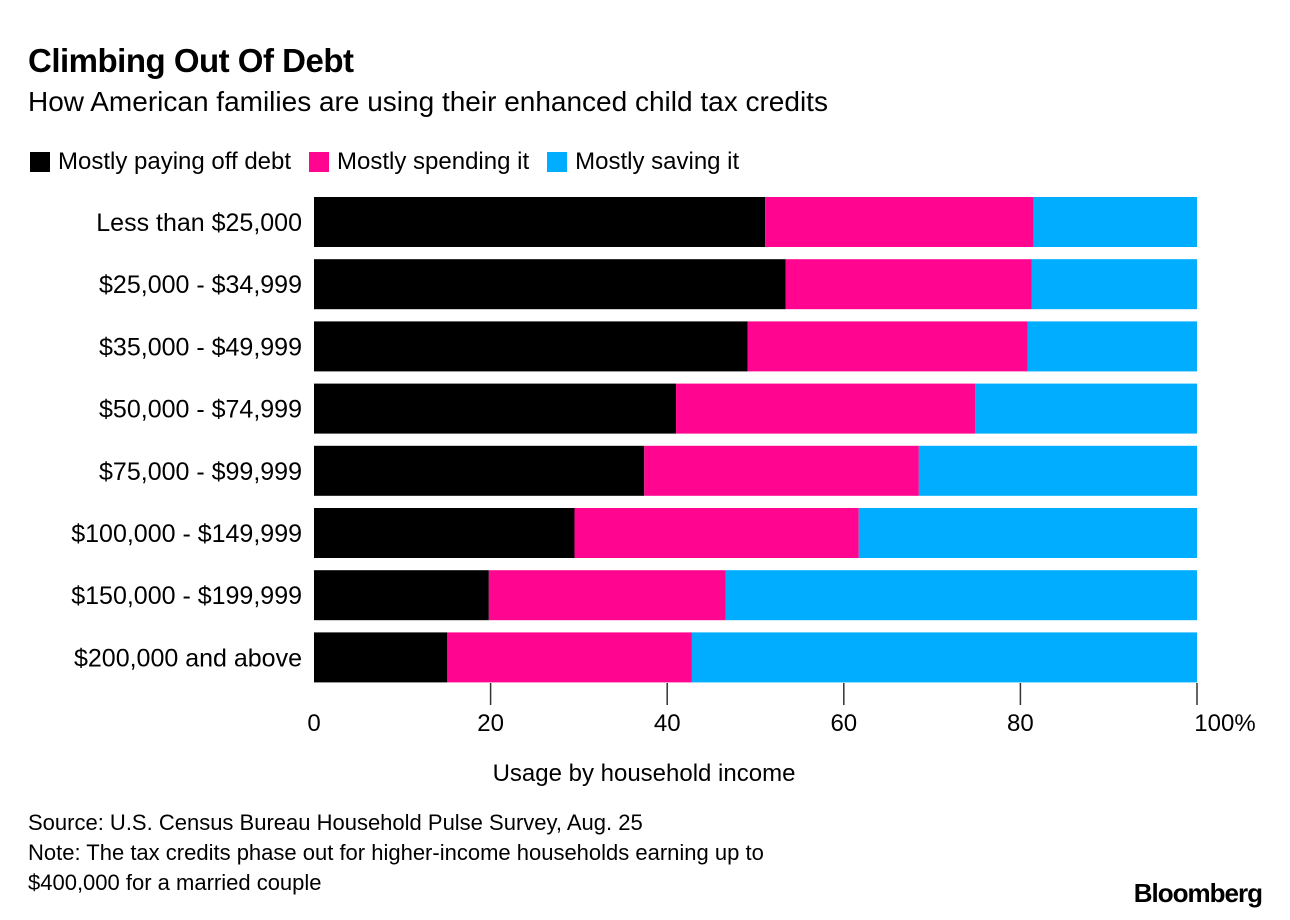  Describe the element at coordinates (433, 161) in the screenshot. I see `legend-label: Mostly spending it` at that location.